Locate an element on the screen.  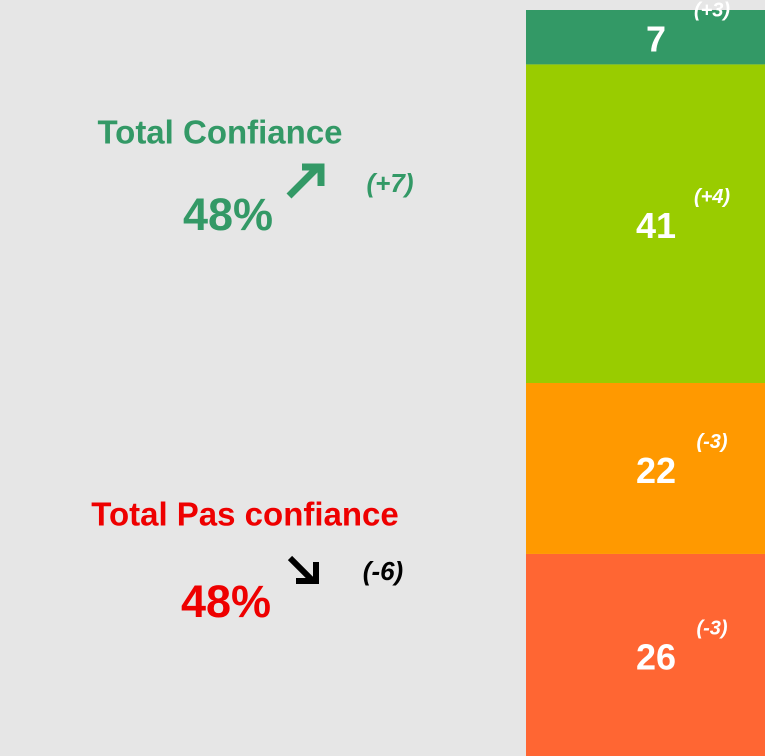
change-label: (+3) is located at coordinates (712, 10).